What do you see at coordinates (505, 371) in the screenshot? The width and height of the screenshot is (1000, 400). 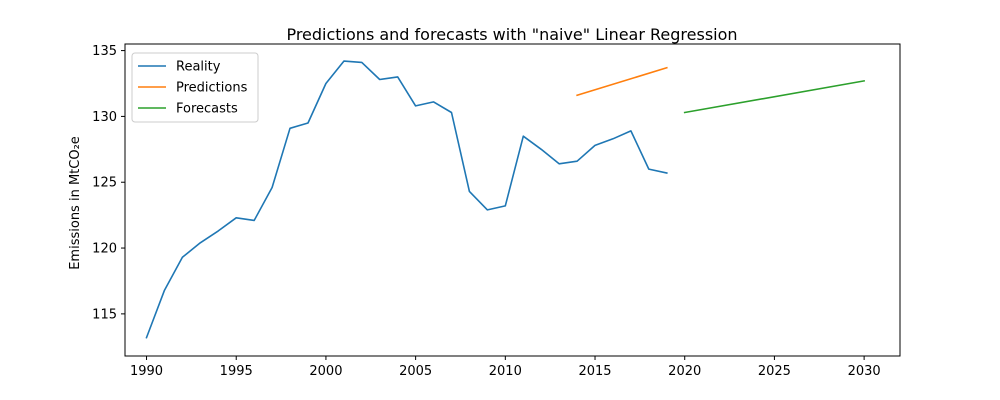 I see `x-tick-label-2010: 2010` at bounding box center [505, 371].